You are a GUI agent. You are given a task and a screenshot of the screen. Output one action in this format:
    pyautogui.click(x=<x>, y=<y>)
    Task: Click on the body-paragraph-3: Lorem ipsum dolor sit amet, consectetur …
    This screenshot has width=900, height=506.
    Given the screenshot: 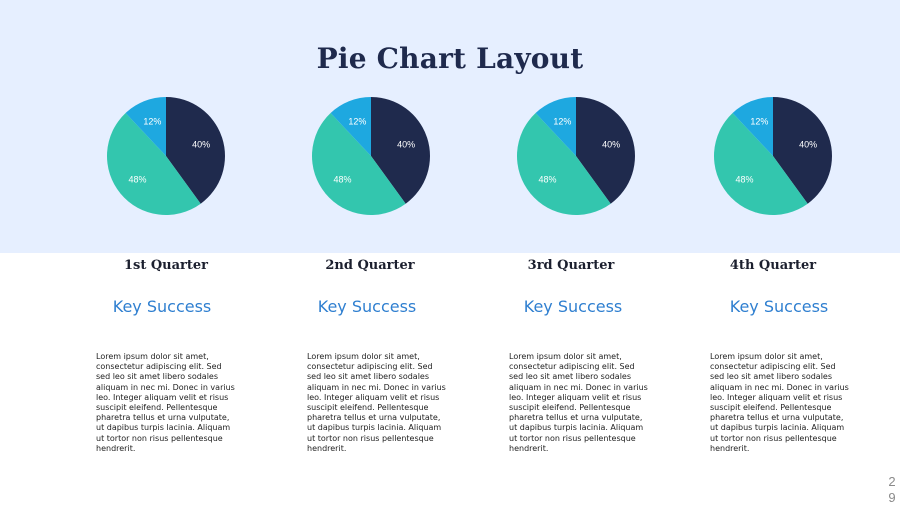 What is the action you would take?
    pyautogui.click(x=578, y=402)
    